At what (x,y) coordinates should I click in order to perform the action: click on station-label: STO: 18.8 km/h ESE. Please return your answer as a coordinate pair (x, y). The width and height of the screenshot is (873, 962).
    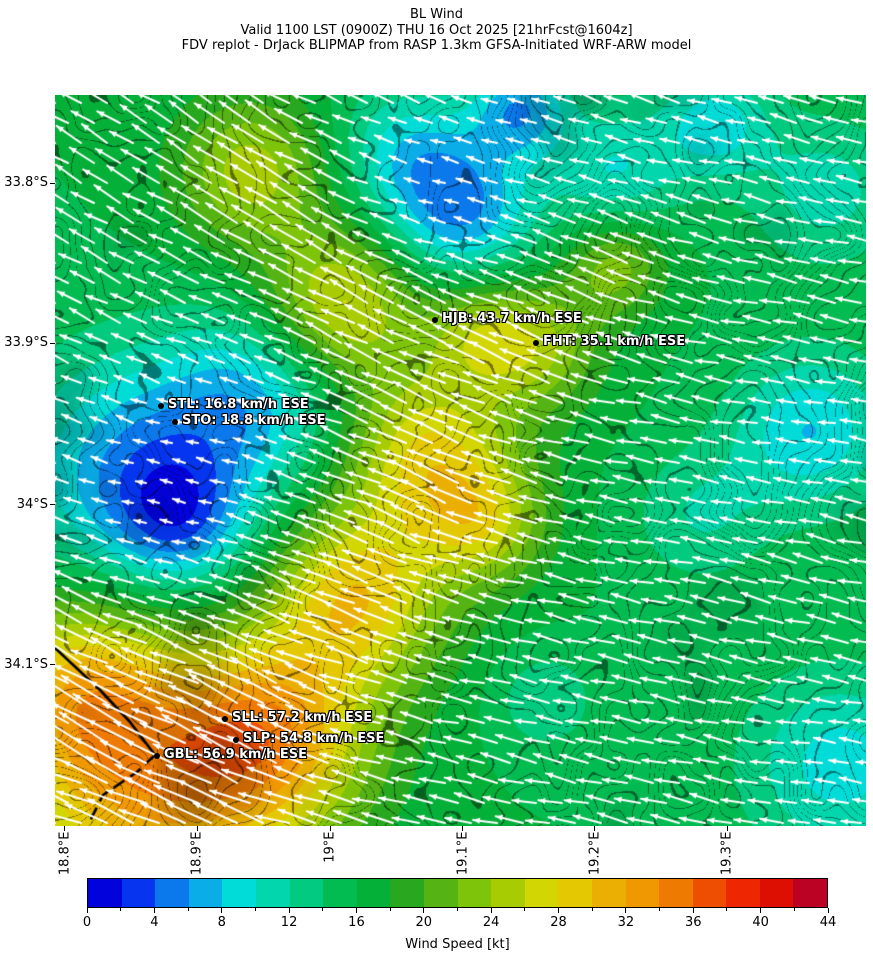
    Looking at the image, I should click on (254, 420).